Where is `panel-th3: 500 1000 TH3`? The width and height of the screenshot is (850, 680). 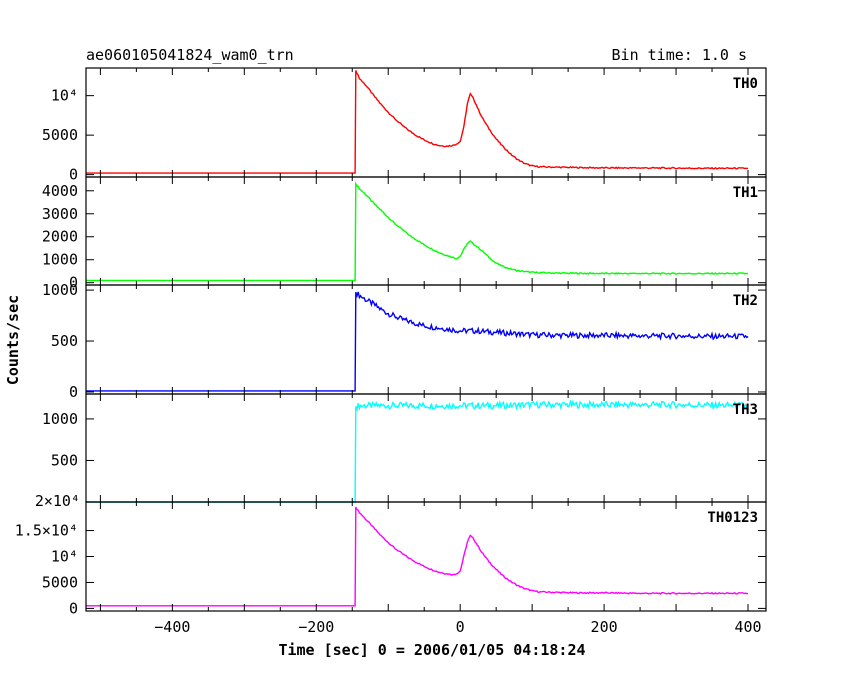 panel-th3: 500 1000 TH3 is located at coordinates (404, 448).